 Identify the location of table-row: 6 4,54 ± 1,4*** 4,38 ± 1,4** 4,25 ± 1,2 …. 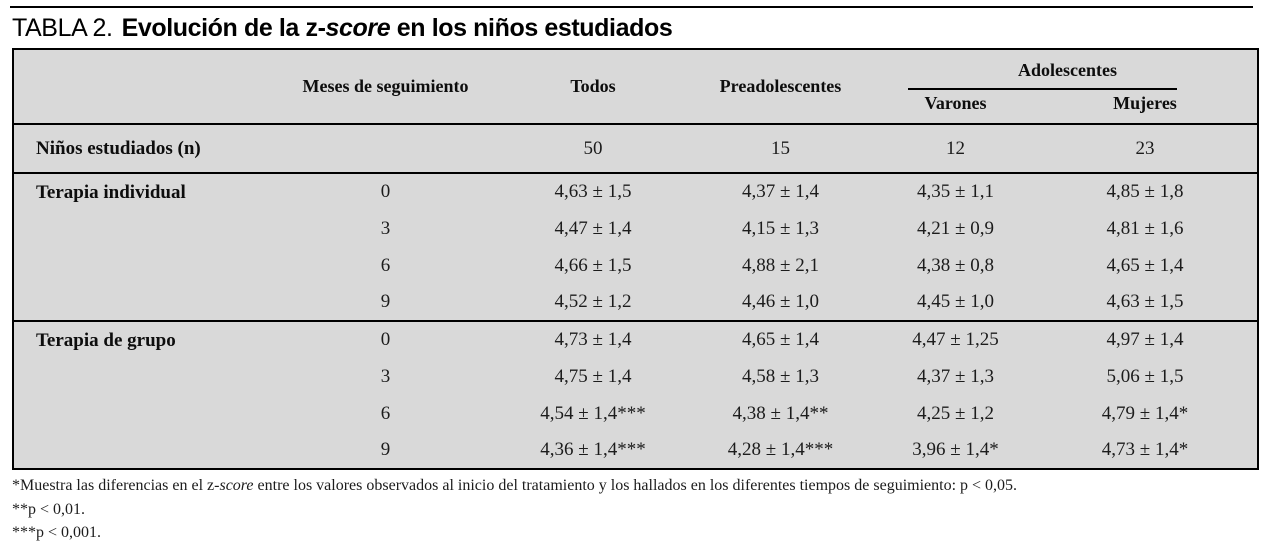
(635, 413).